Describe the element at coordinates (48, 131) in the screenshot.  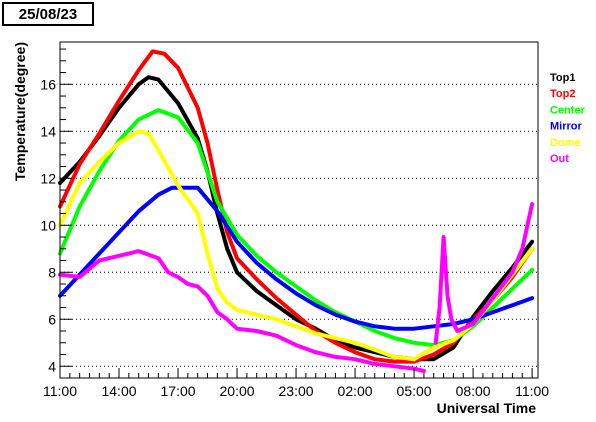
I see `y-tick-label: 14` at that location.